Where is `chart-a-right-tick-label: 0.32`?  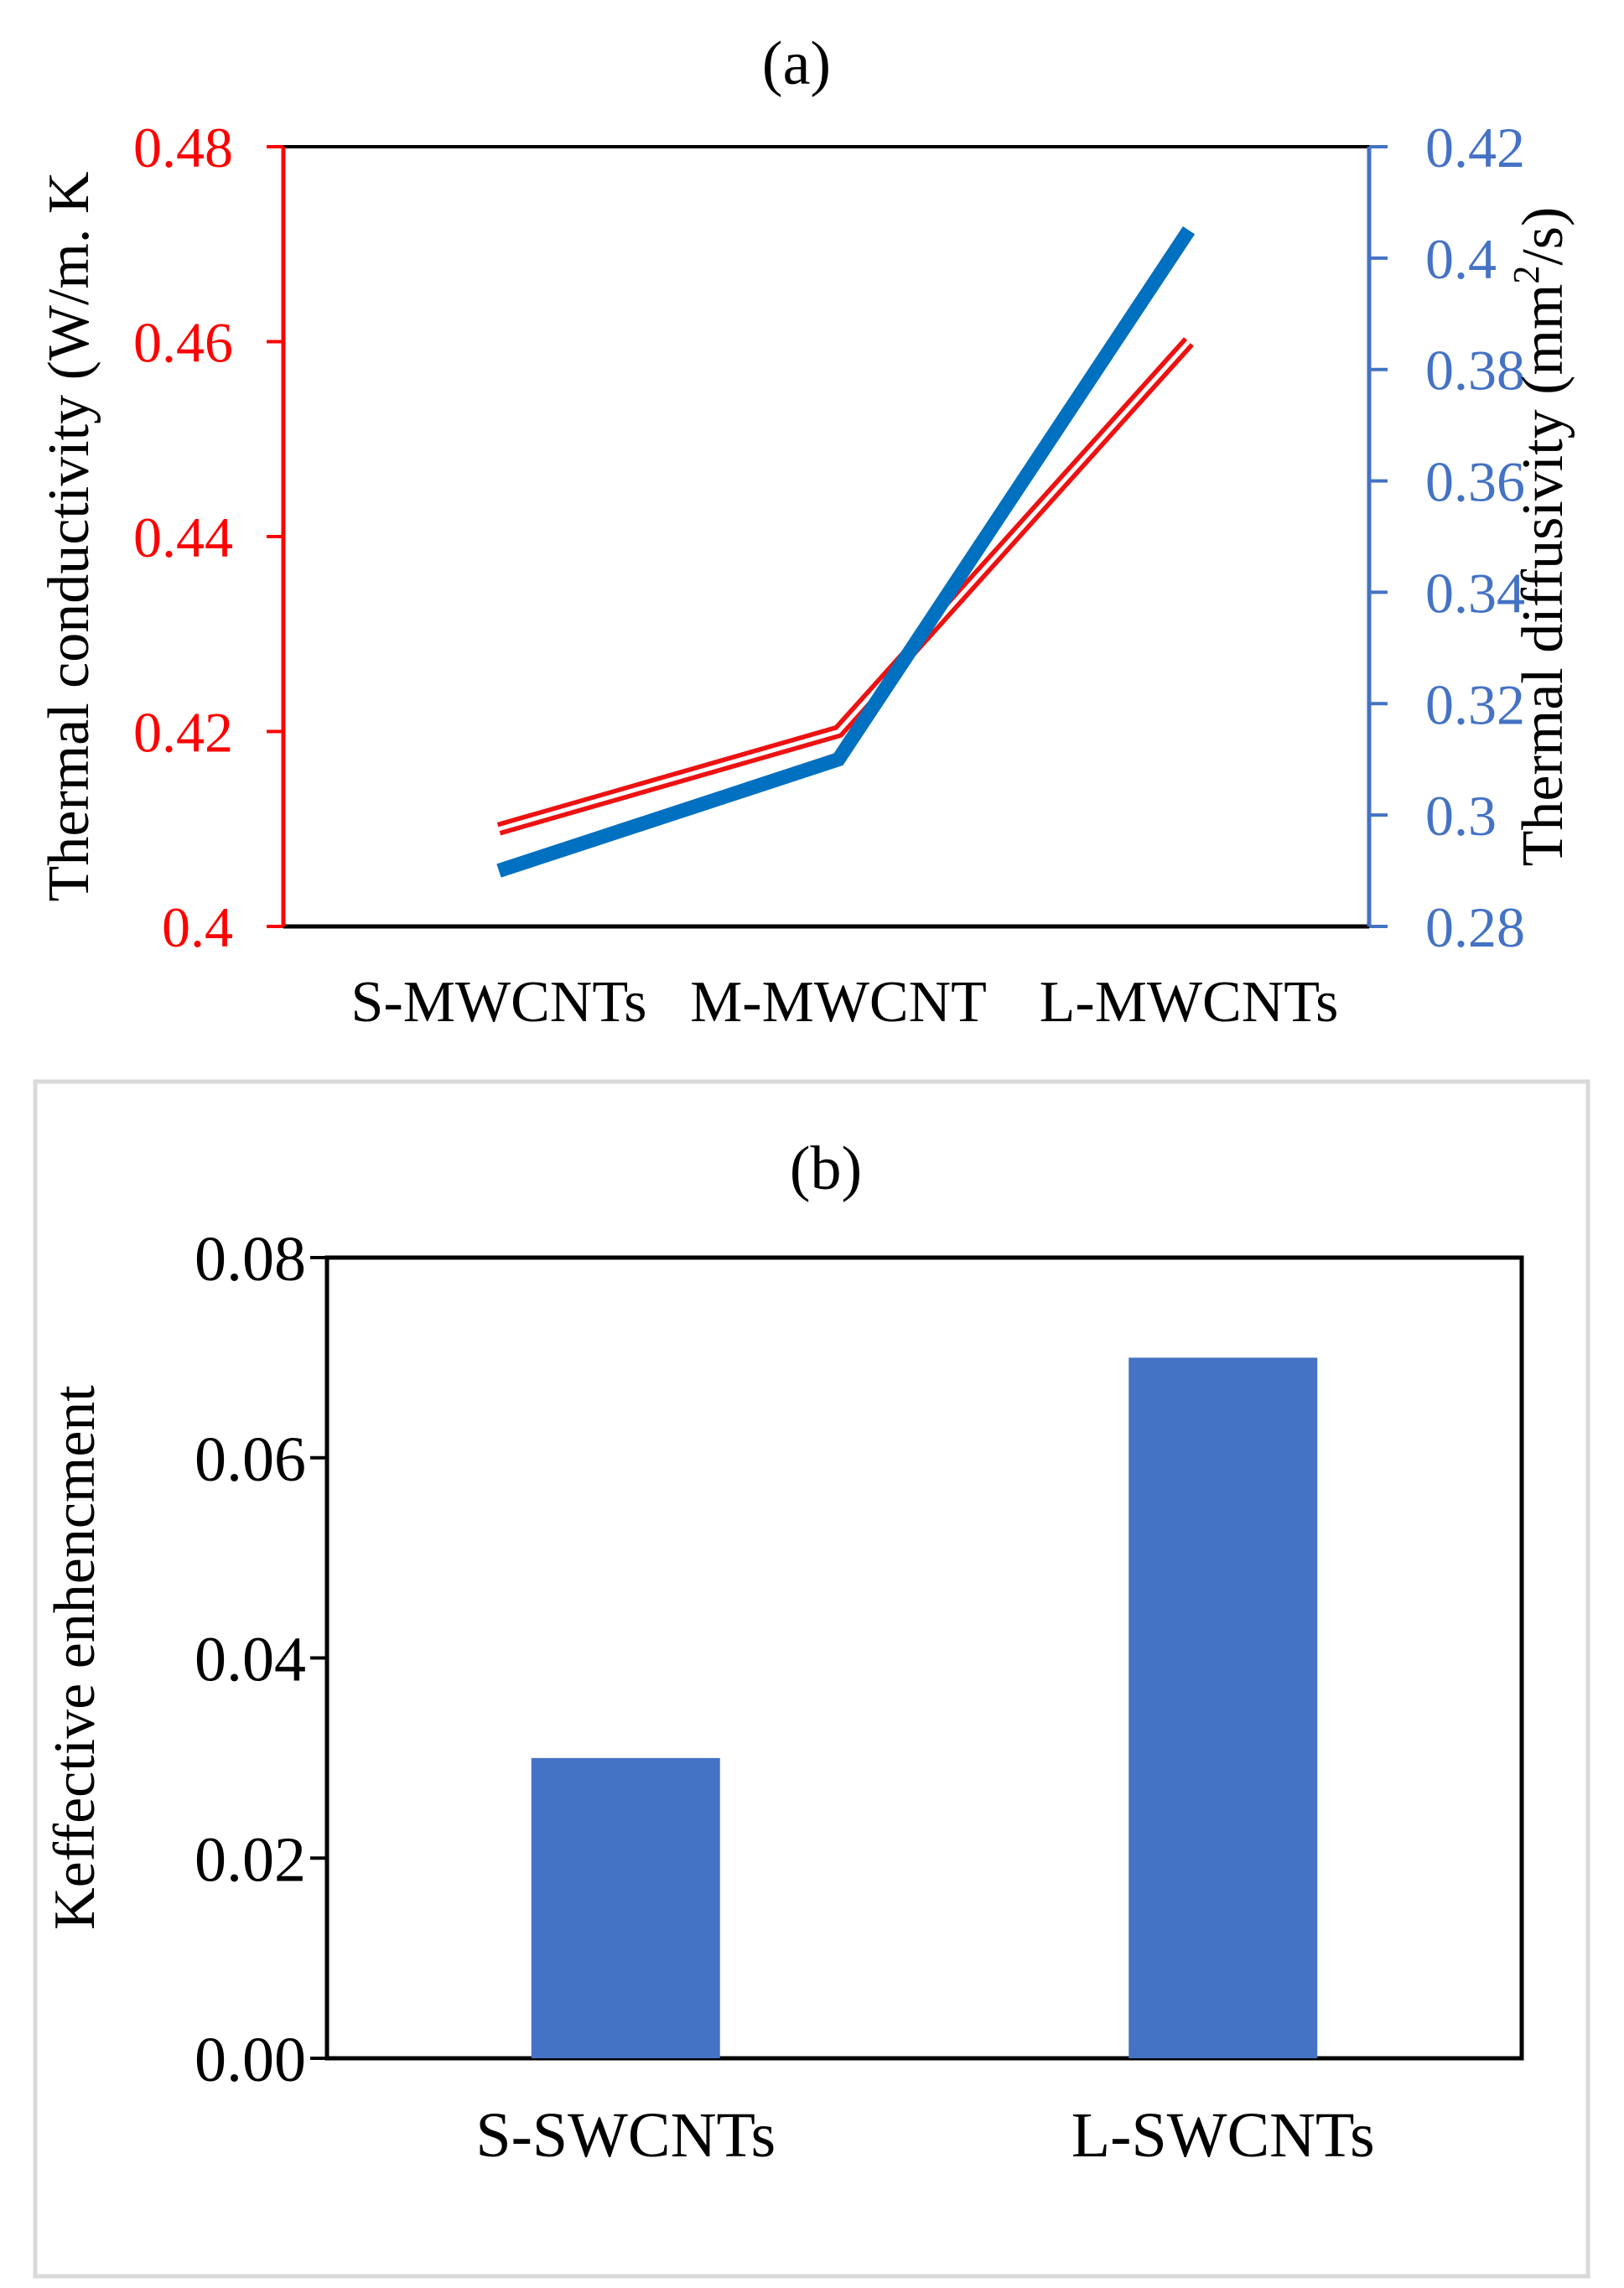 chart-a-right-tick-label: 0.32 is located at coordinates (1475, 704).